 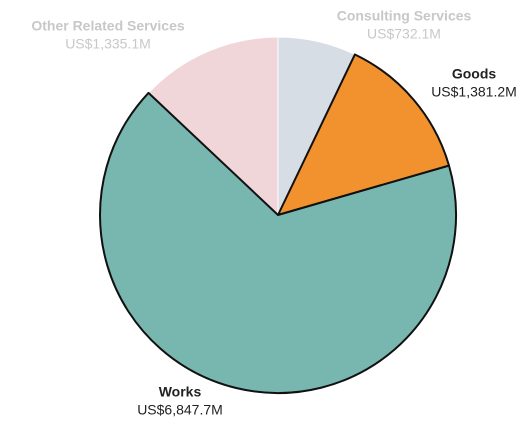 I want to click on slice-label-name: Consulting Services, so click(x=404, y=16).